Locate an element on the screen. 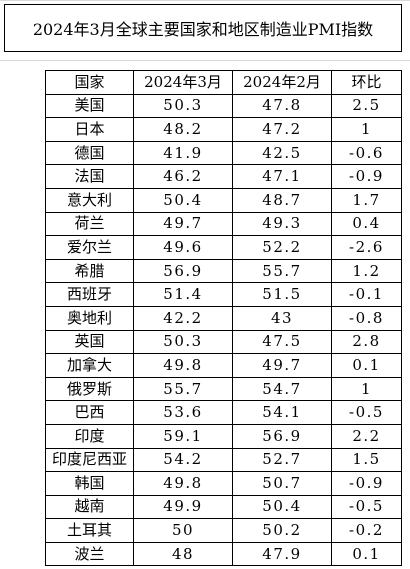 This screenshot has height=569, width=410. table-row: 俄罗斯 55.7 54.7 1 is located at coordinates (223, 389).